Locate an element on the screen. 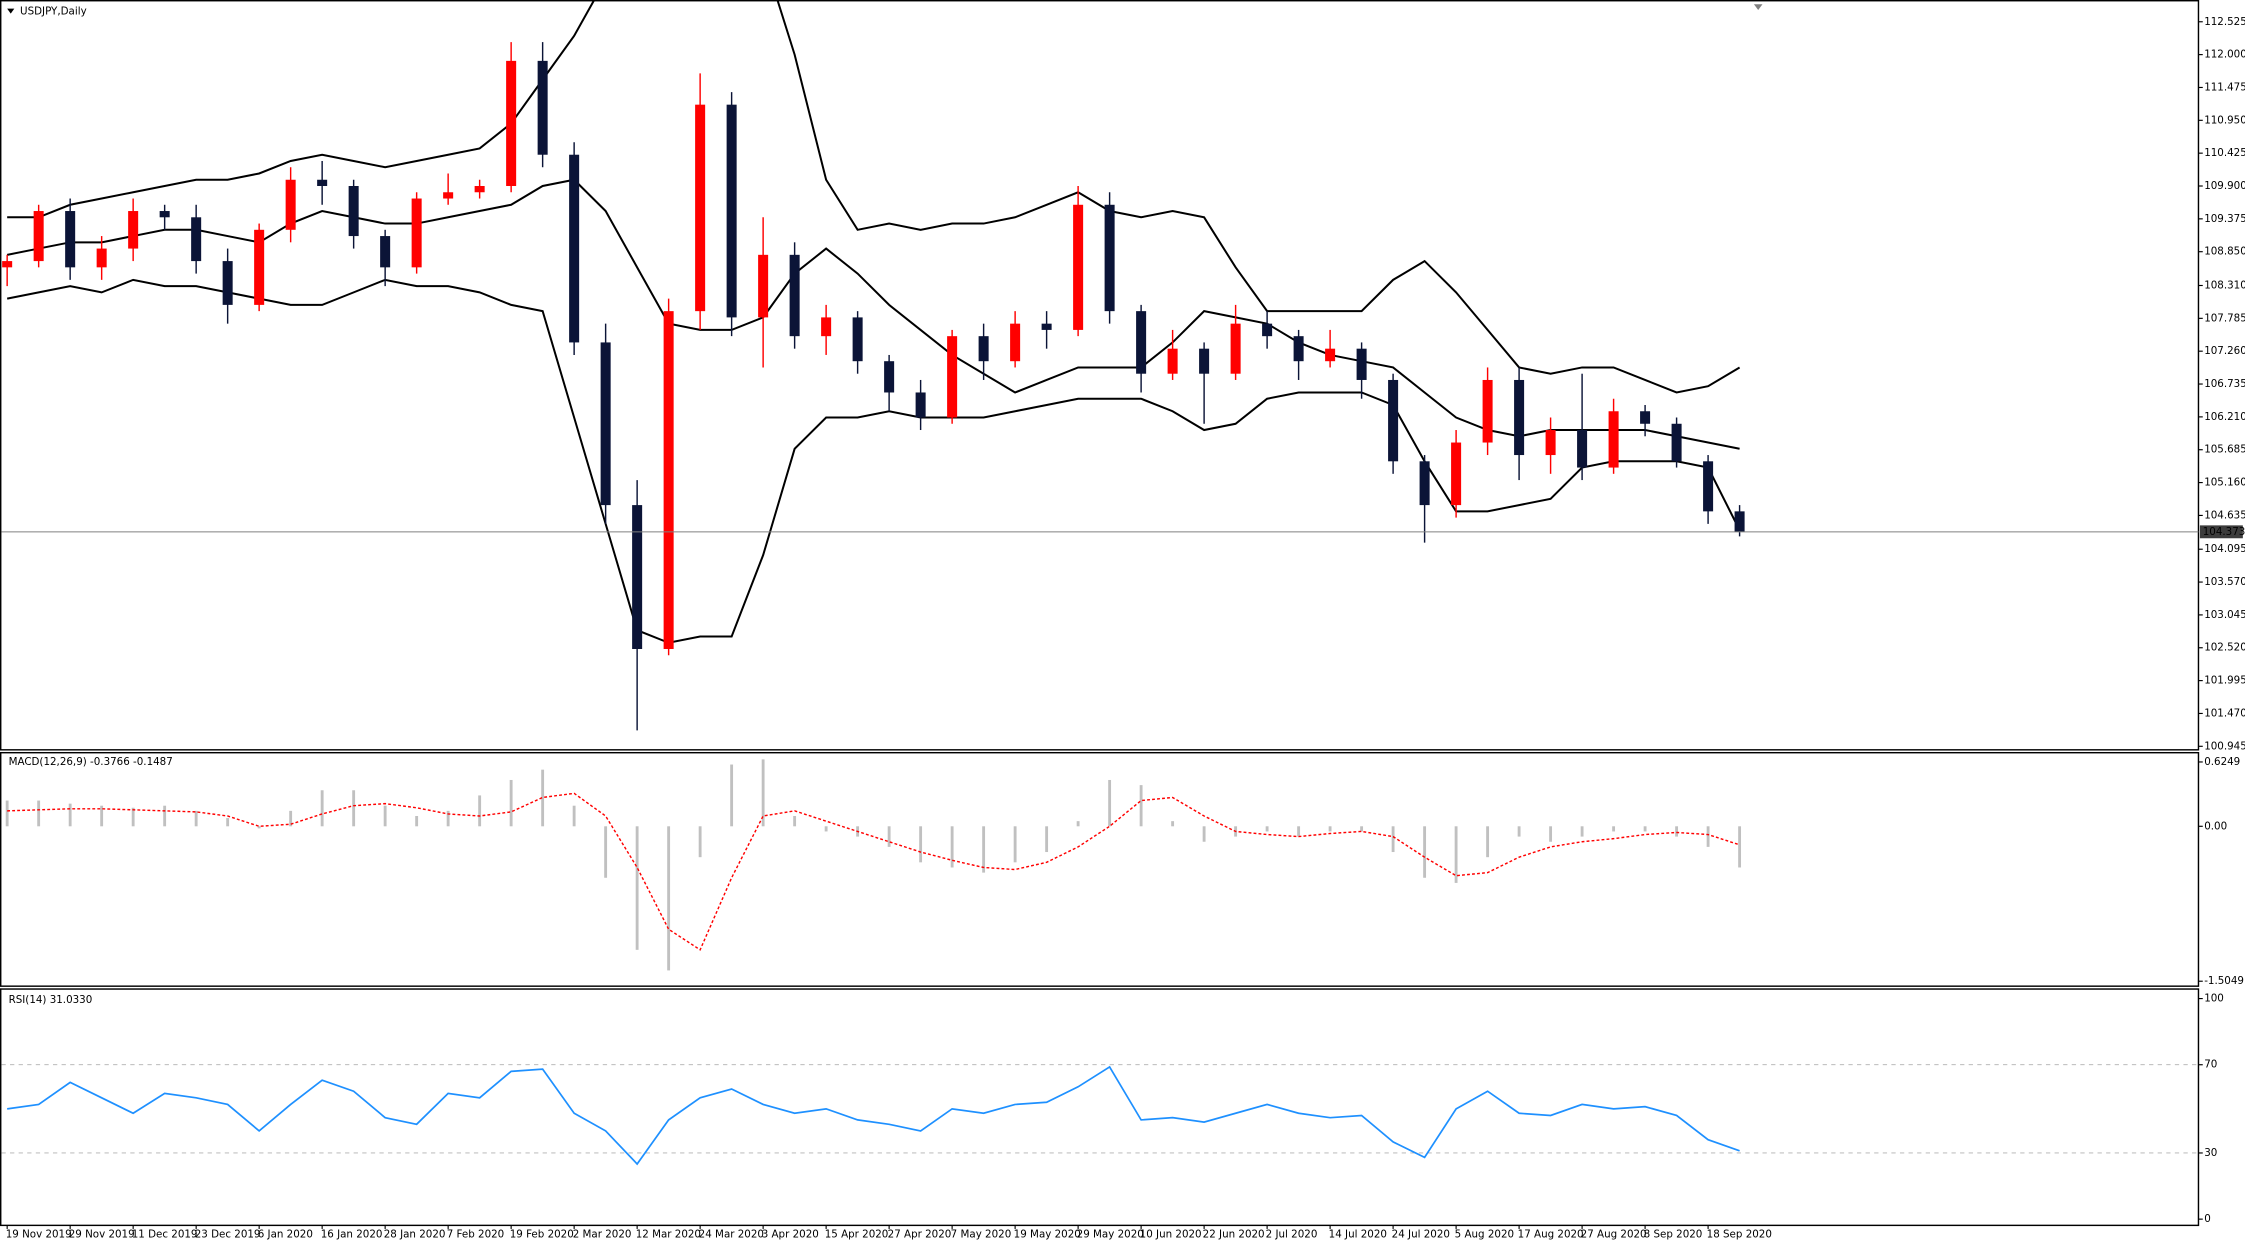 This screenshot has width=2245, height=1249. y-tick-label: 102.520 is located at coordinates (2224, 648).